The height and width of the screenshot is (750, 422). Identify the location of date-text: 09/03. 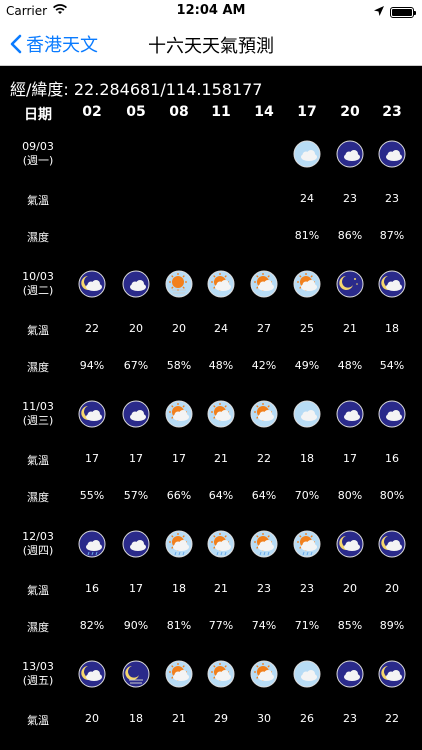
(38, 146).